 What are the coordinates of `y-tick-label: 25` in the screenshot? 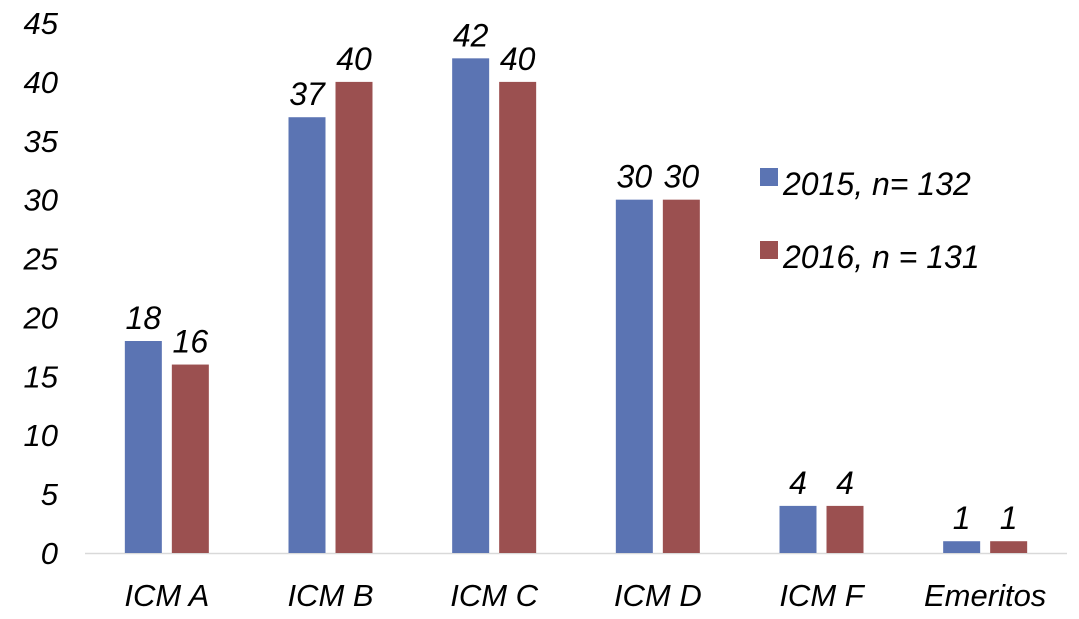 It's located at (41, 259).